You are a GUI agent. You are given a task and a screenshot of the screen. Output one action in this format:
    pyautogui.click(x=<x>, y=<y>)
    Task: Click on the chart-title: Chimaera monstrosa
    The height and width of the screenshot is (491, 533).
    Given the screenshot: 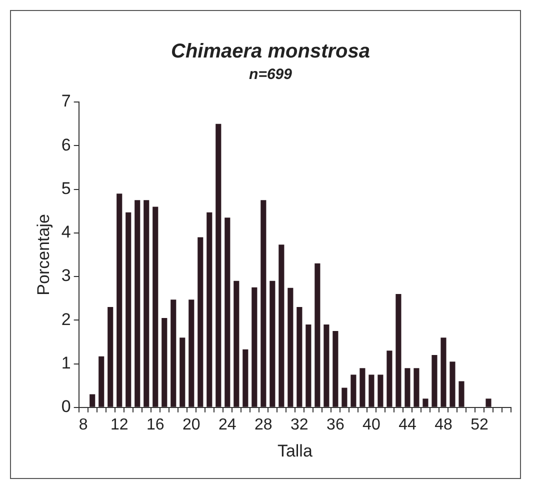 What is the action you would take?
    pyautogui.click(x=270, y=51)
    